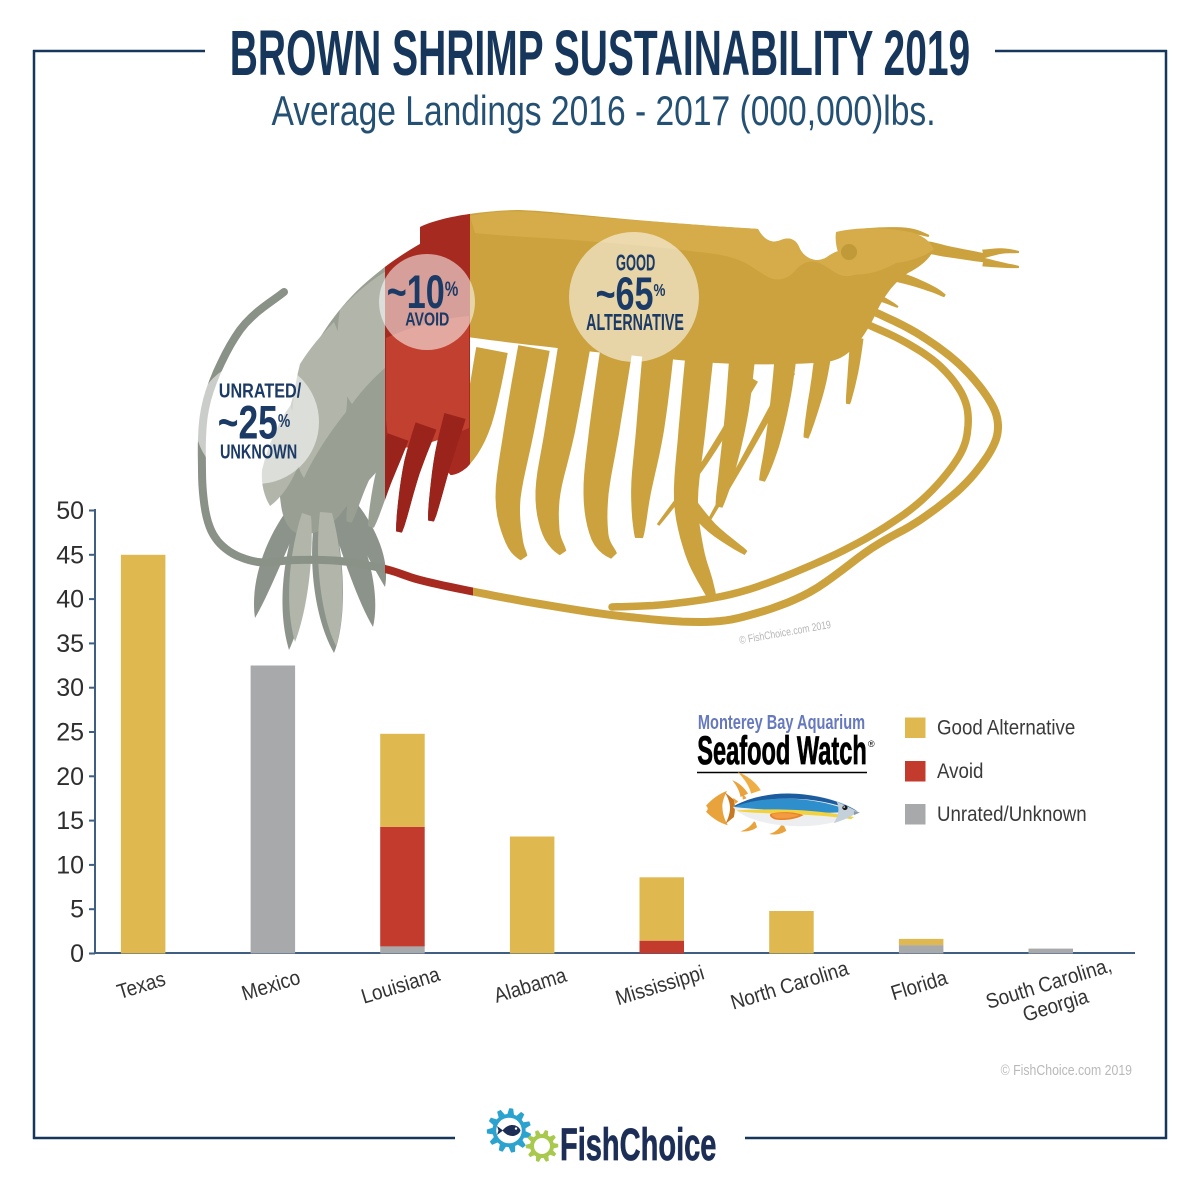 This screenshot has height=1196, width=1200. I want to click on svg-text: FishChoice, so click(638, 1146).